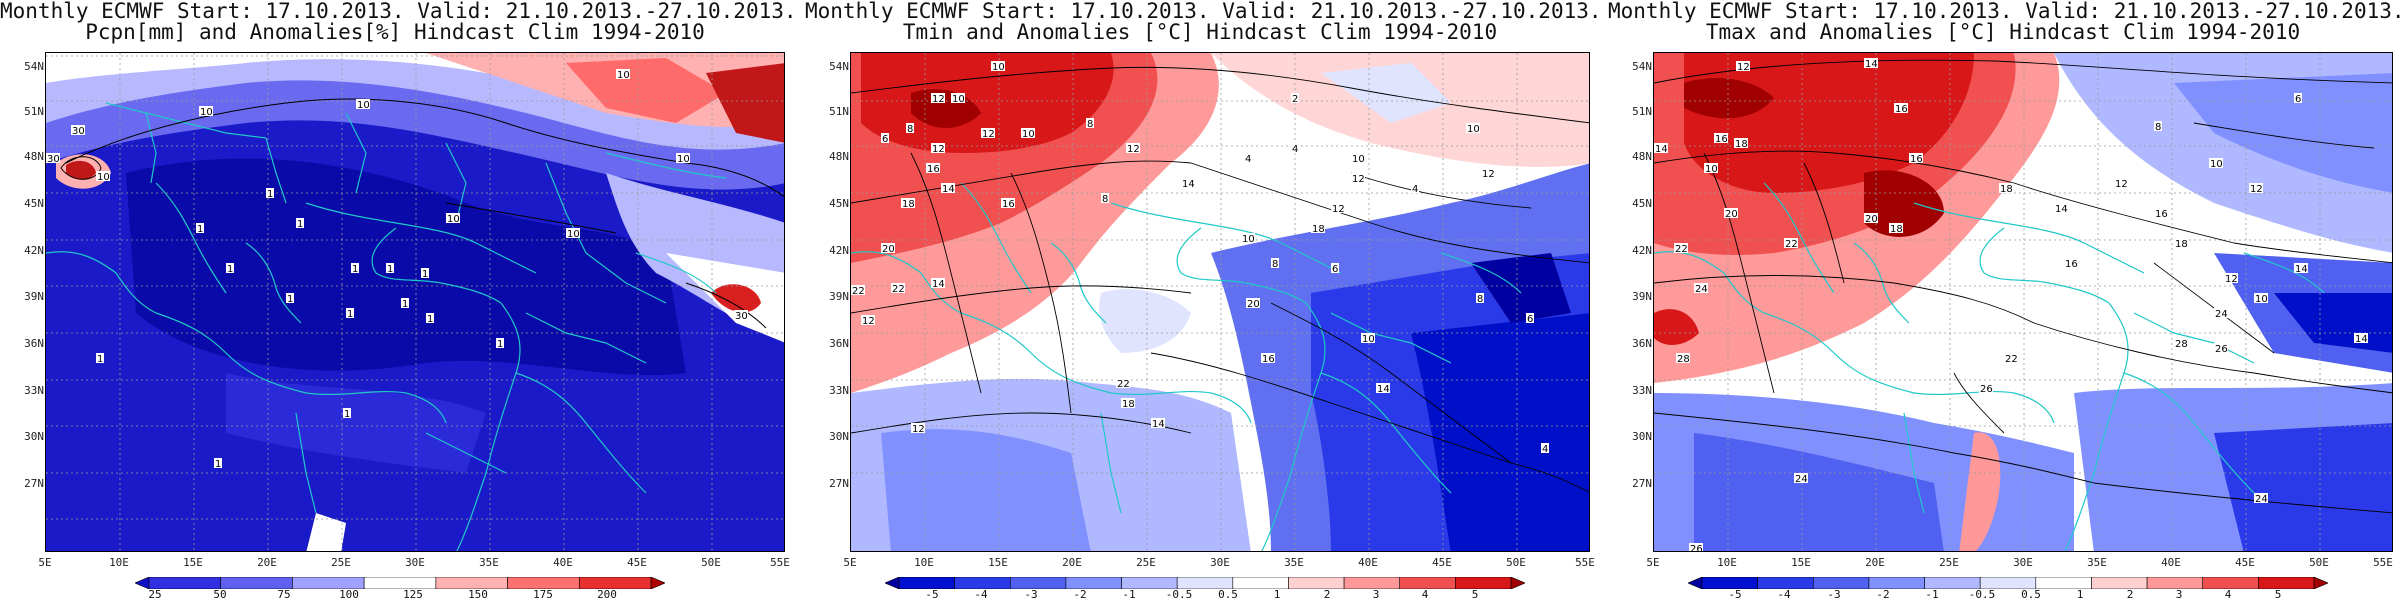 This screenshot has height=601, width=2400. Describe the element at coordinates (53, 159) in the screenshot. I see `contour-label: 30` at that location.